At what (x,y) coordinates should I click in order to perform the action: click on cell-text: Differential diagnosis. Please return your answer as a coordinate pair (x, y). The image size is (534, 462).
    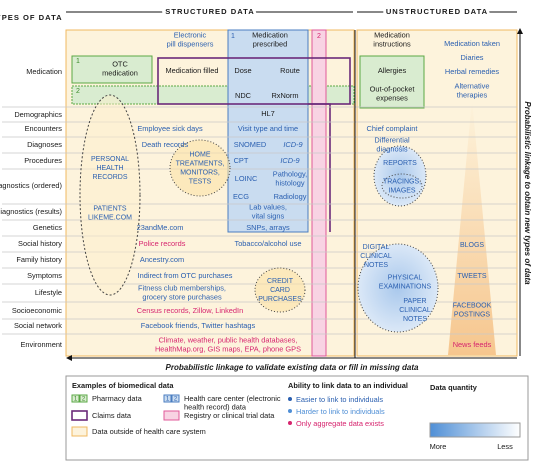
    Looking at the image, I should click on (392, 144).